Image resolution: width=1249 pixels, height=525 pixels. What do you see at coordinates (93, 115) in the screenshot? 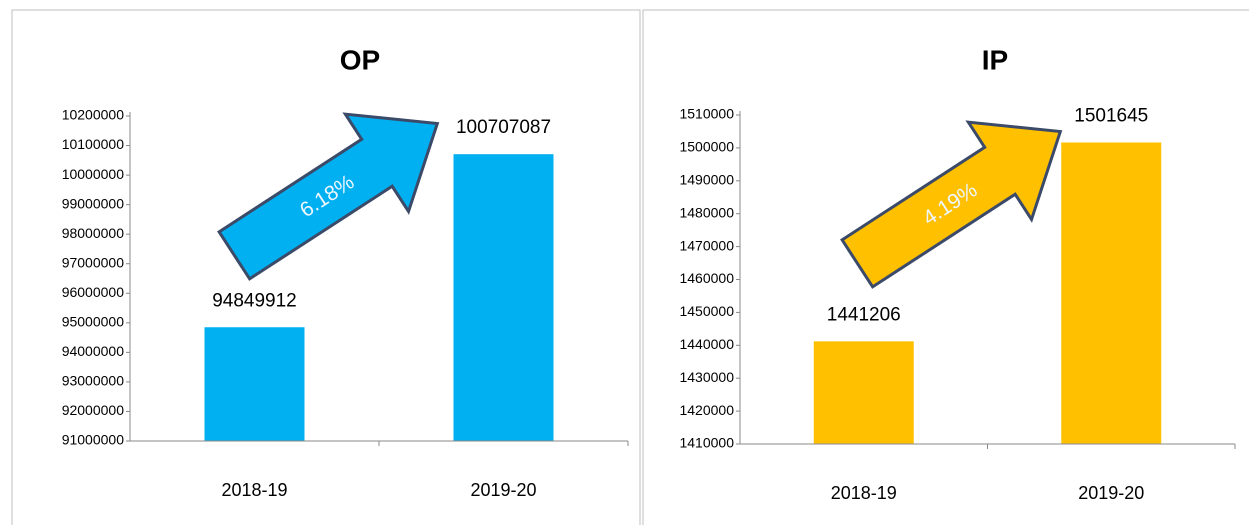
I see `y-tick-label: 10200000` at bounding box center [93, 115].